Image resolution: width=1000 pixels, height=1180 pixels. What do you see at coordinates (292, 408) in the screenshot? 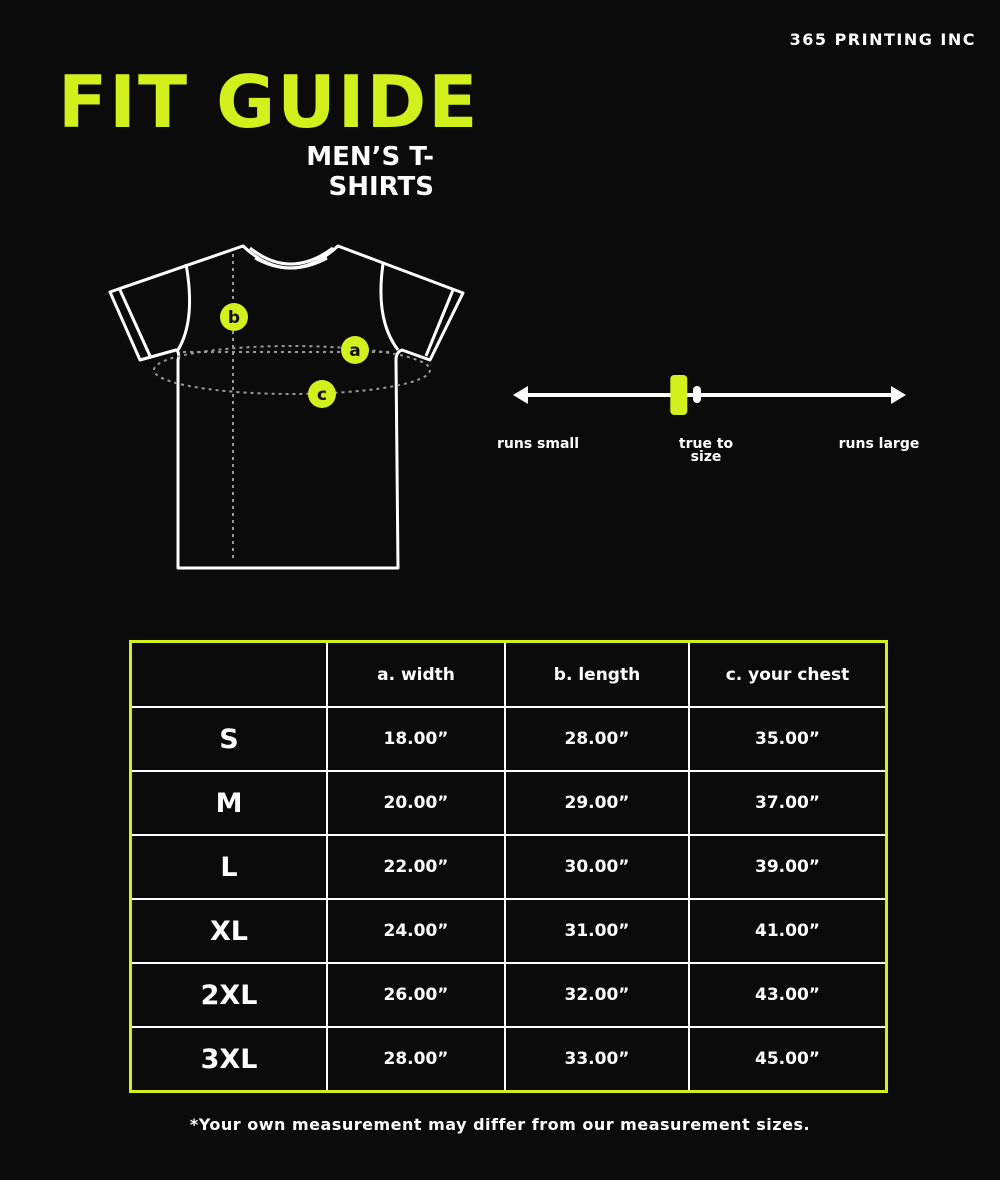
I see `measurement-guides` at bounding box center [292, 408].